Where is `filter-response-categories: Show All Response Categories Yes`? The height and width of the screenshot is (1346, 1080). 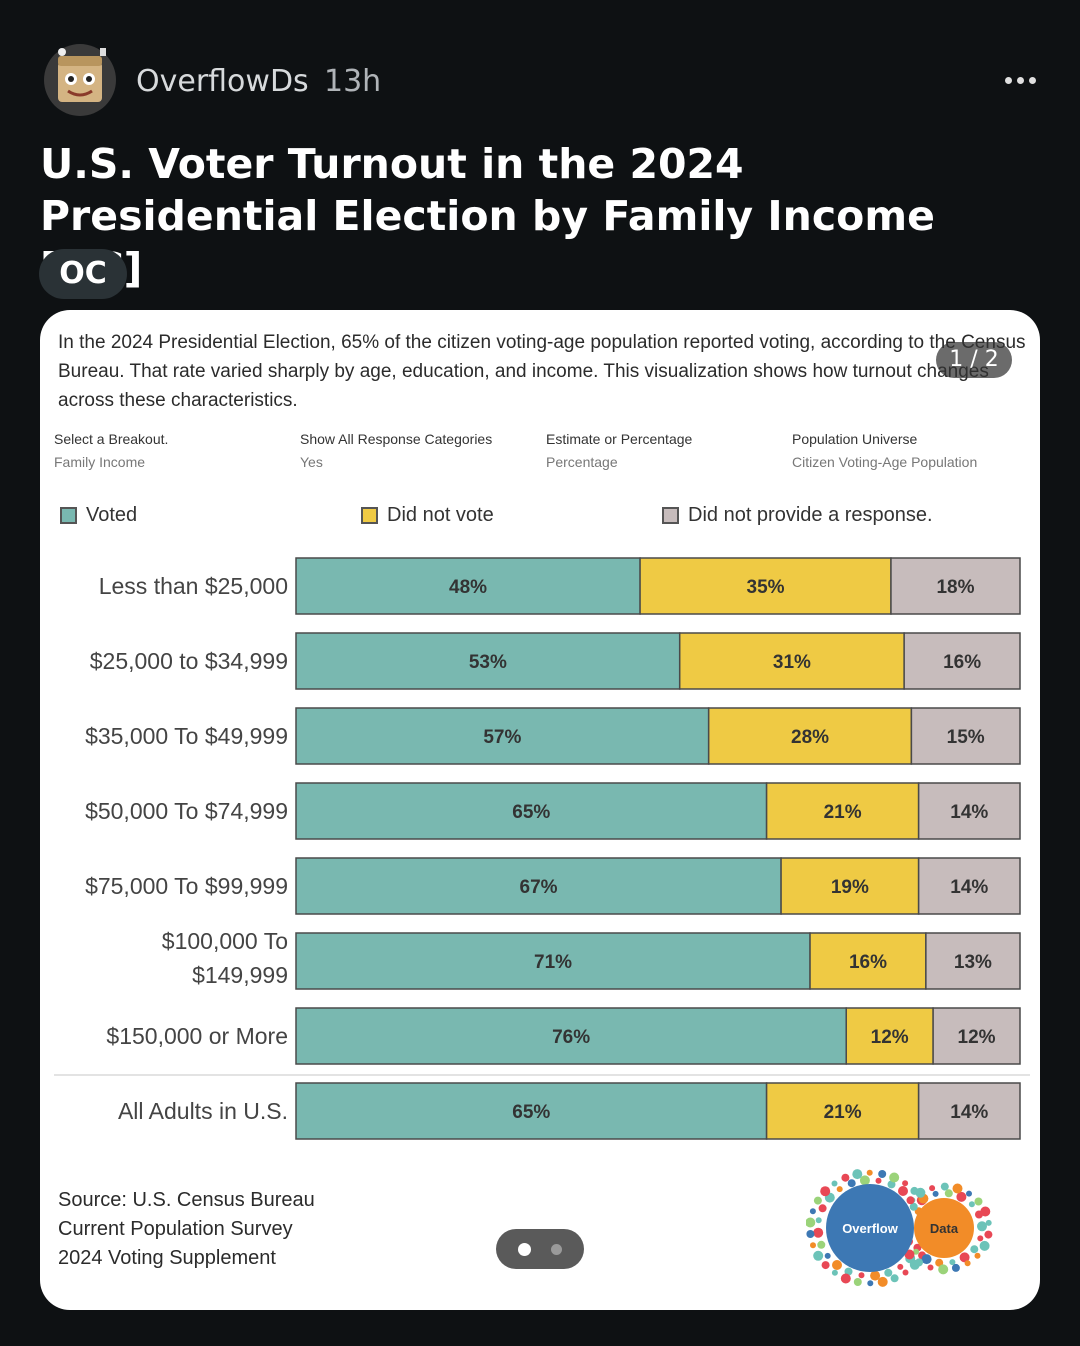
filter-response-categories: Show All Response Categories Yes is located at coordinates (396, 451).